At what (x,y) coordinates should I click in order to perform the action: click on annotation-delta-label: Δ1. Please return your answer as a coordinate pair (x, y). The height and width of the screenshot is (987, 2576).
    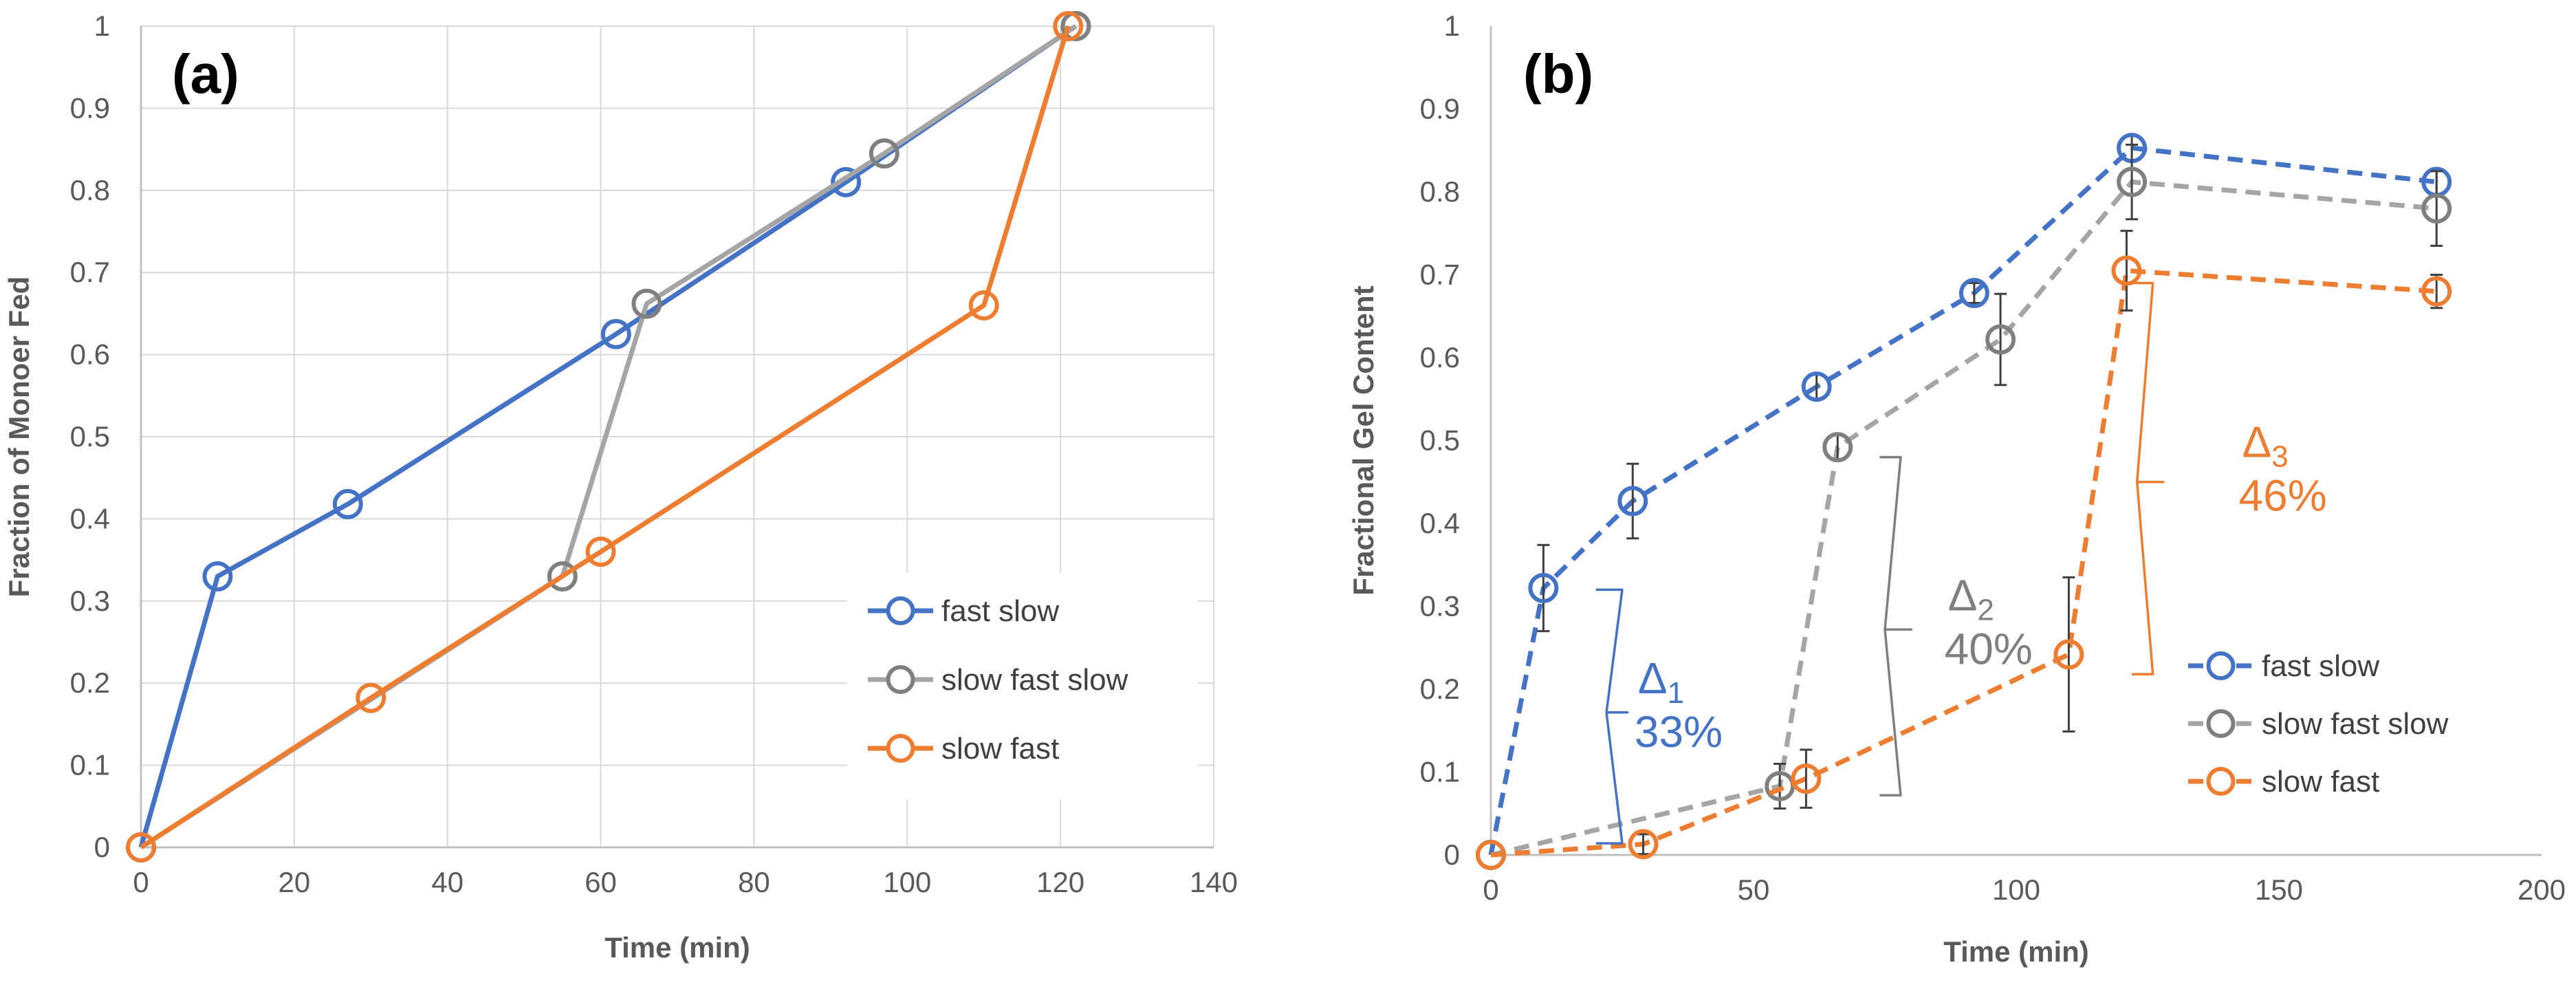
    Looking at the image, I should click on (1661, 681).